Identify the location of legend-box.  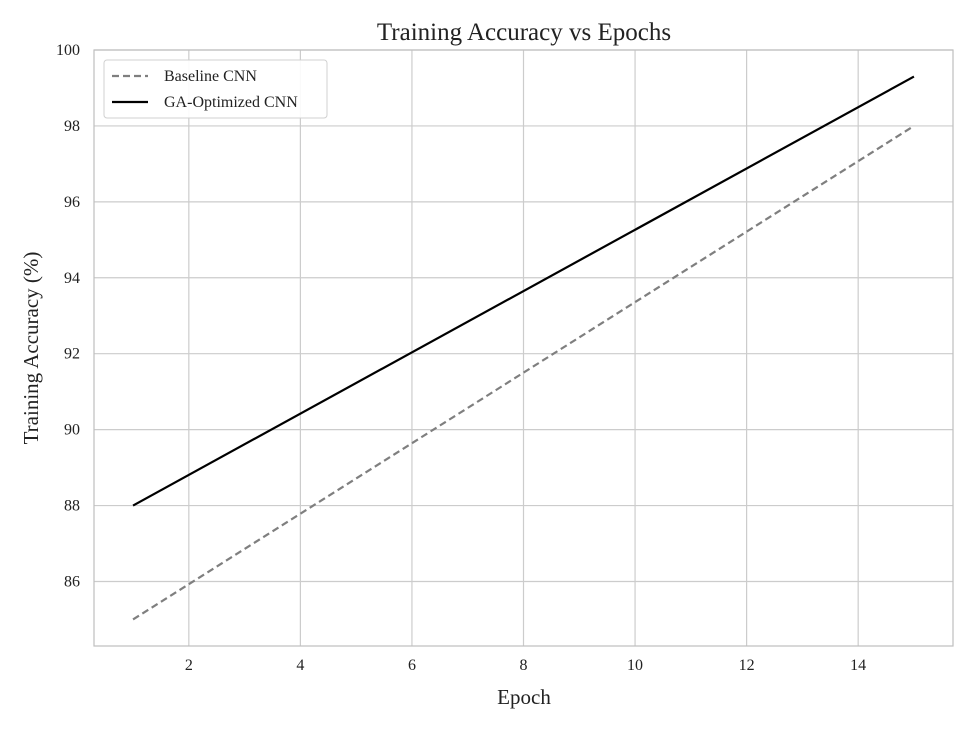
(215, 89).